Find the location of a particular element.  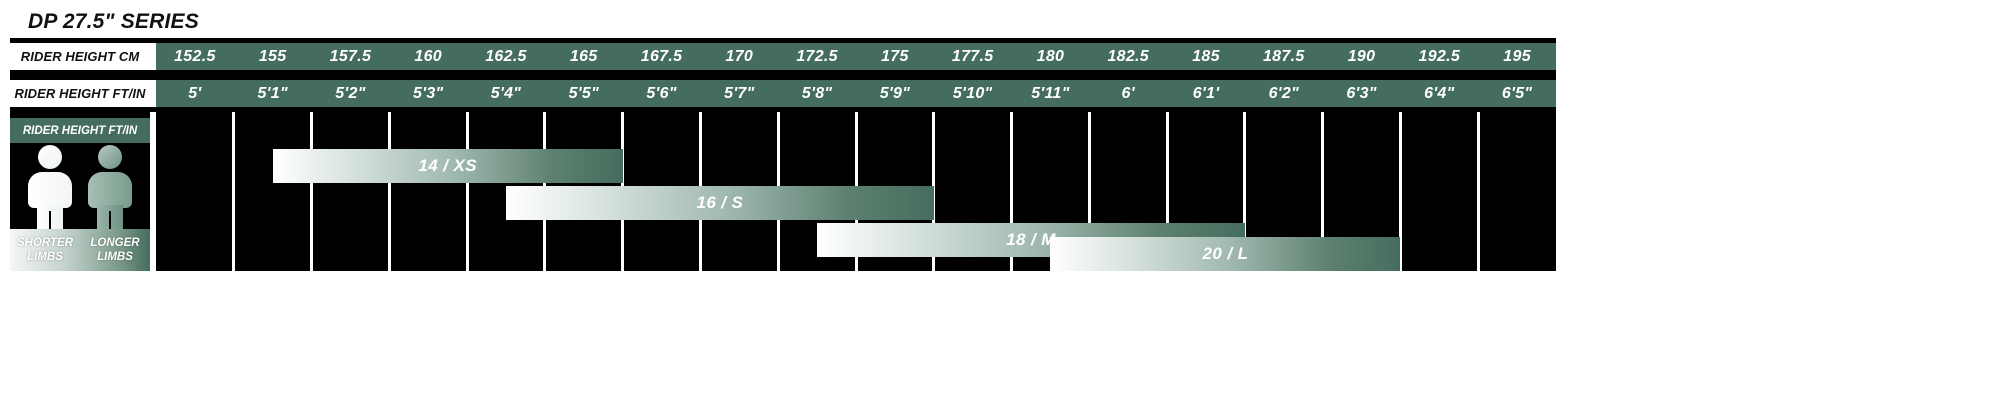

rider-figure-panel: RIDER HEIGHT FT/IN SHORTER LIMBS is located at coordinates (80, 191).